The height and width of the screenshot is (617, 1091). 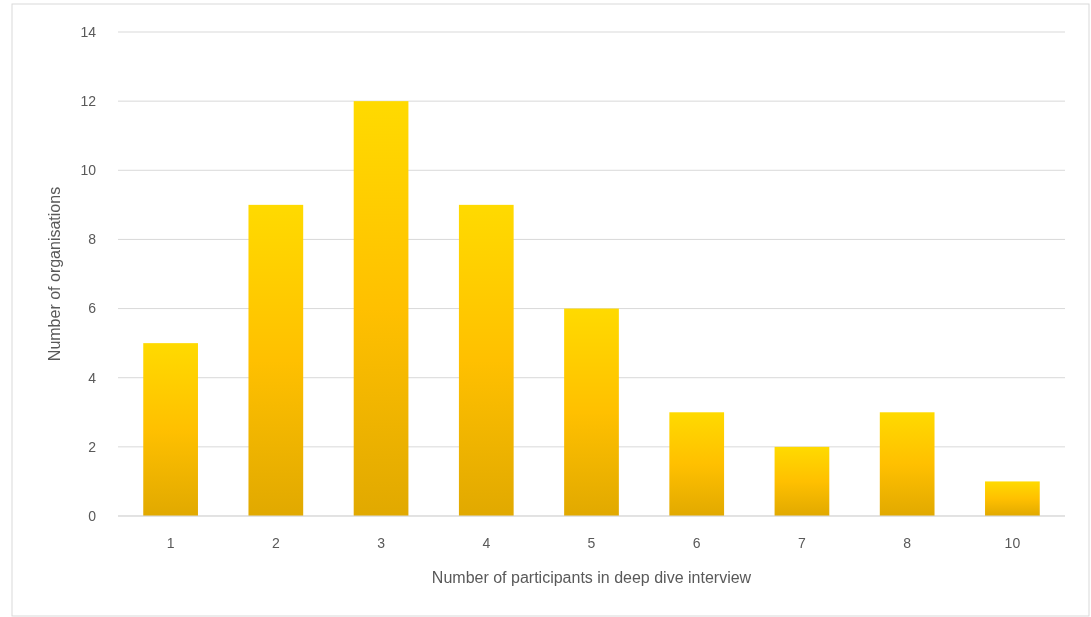 I want to click on y-tick-label: 6, so click(x=92, y=308).